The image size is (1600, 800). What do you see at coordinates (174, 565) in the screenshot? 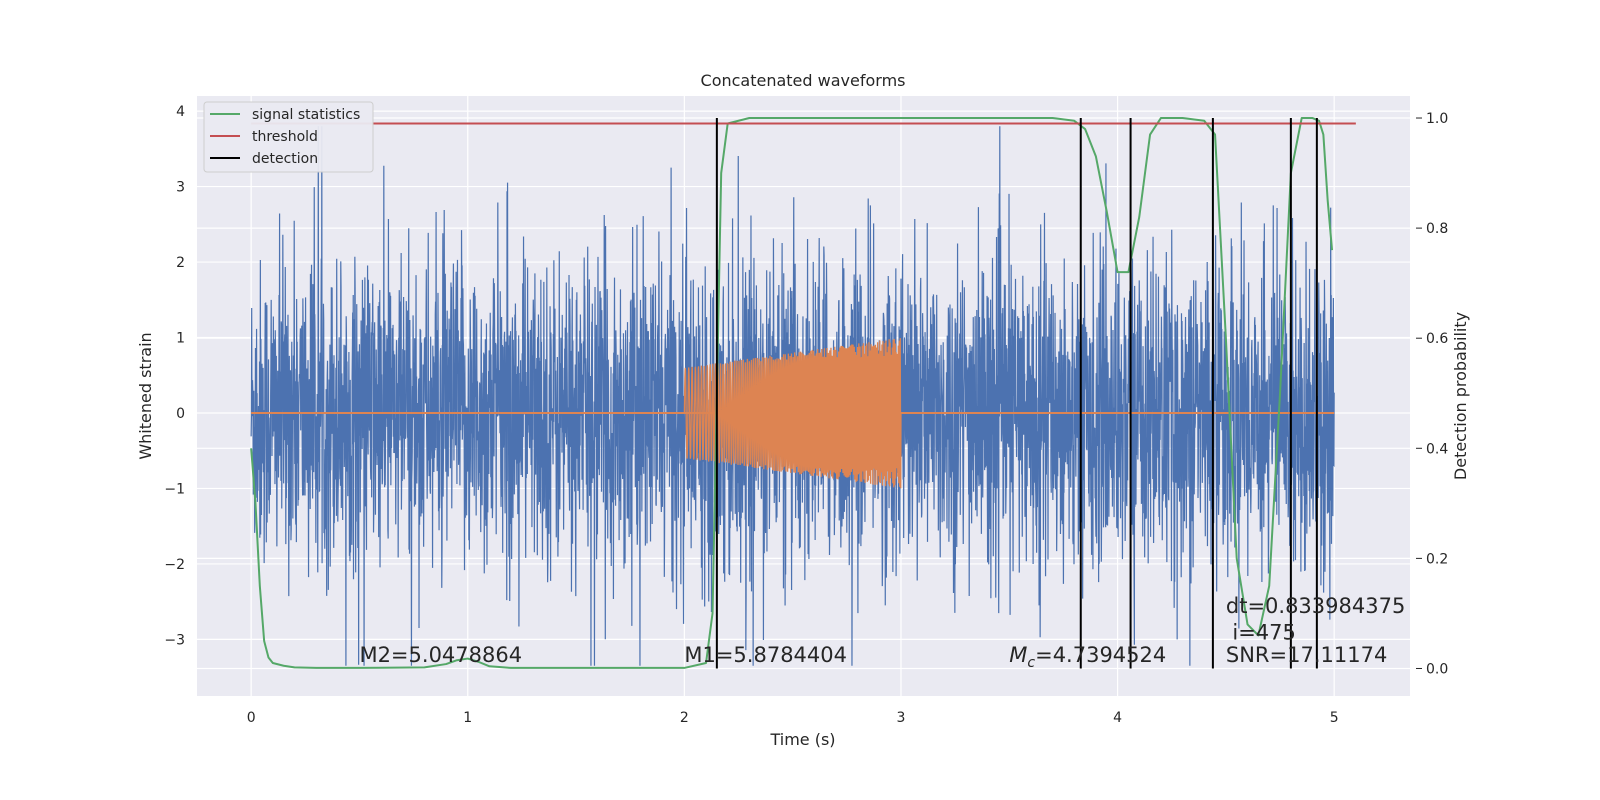
I see `y-tick-label: −2` at bounding box center [174, 565].